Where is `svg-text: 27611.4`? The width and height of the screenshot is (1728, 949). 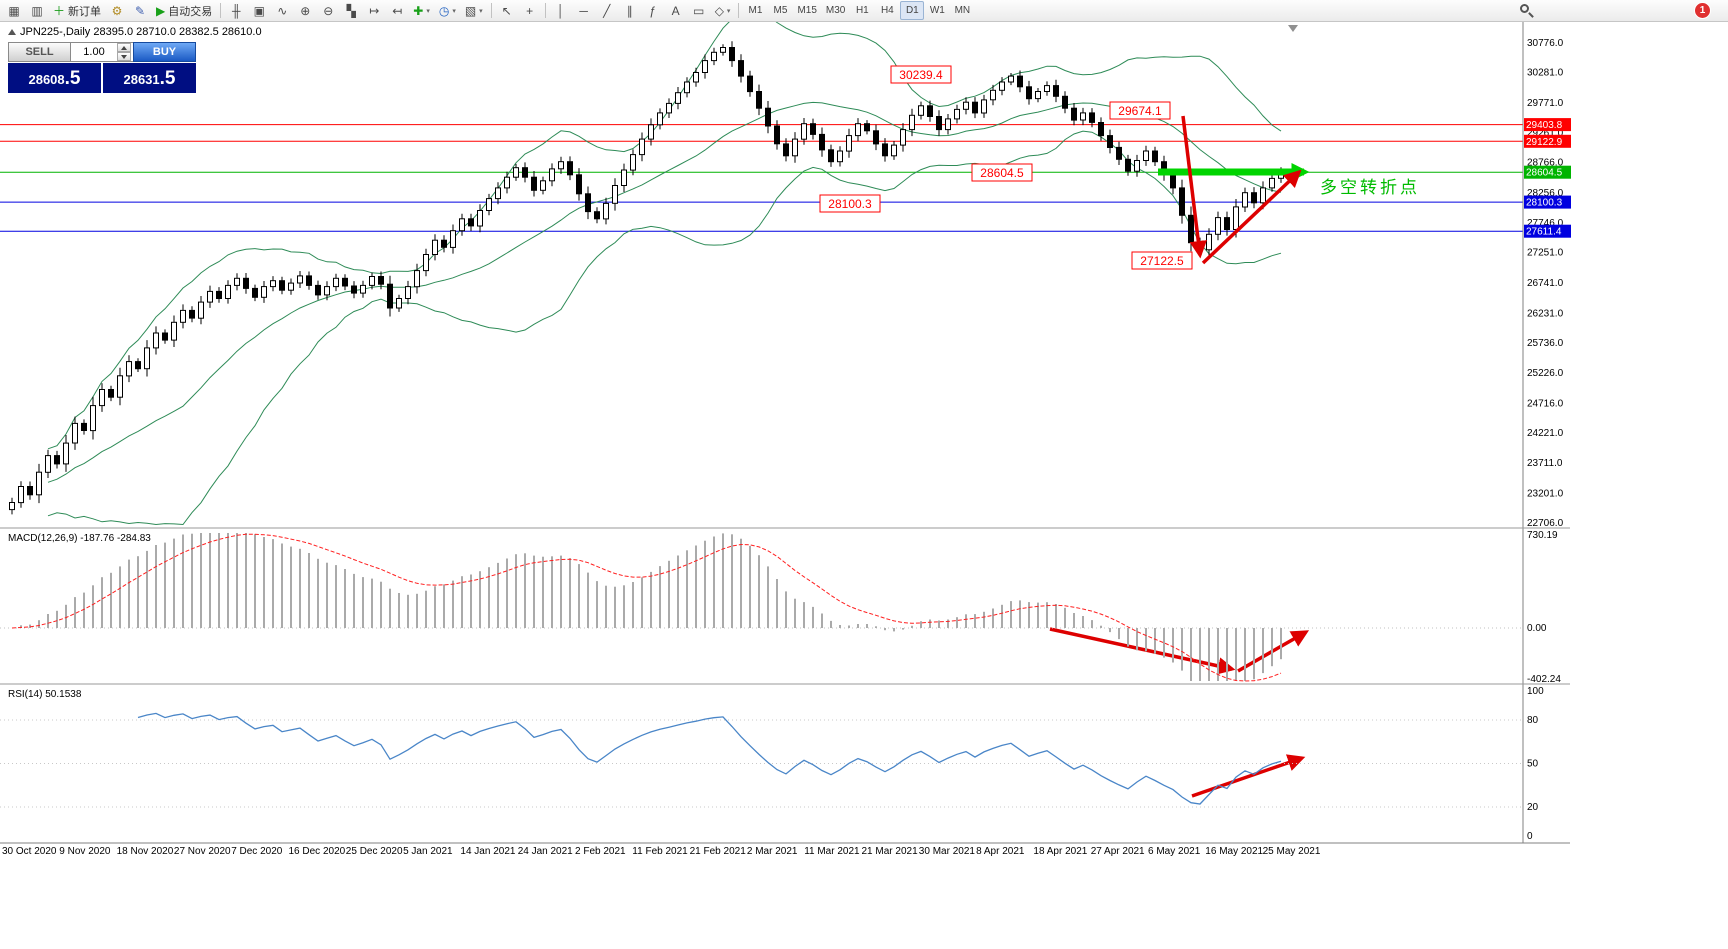
svg-text: 27611.4 is located at coordinates (1544, 232).